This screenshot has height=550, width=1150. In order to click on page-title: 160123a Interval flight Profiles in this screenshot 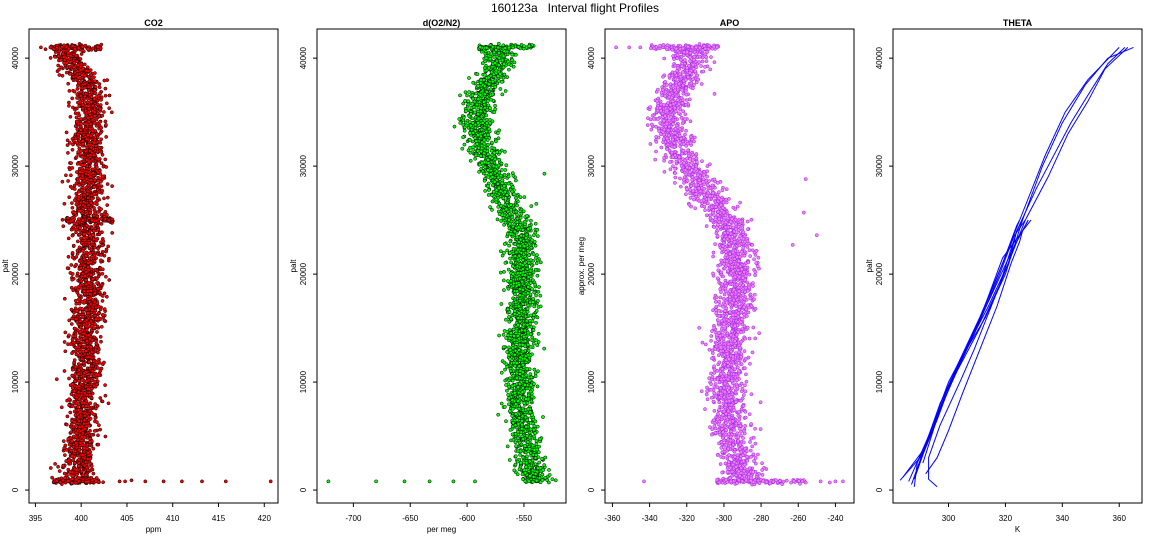, I will do `click(575, 8)`.